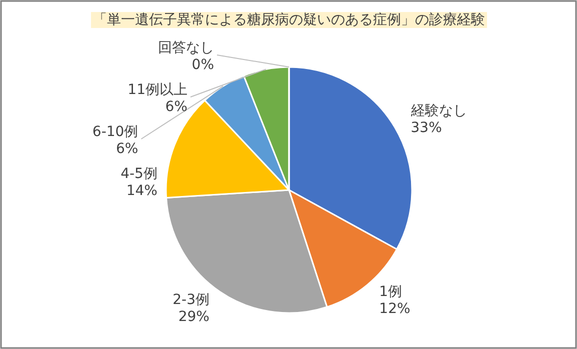 The height and width of the screenshot is (349, 577). I want to click on slice-label: 経験なし, so click(438, 110).